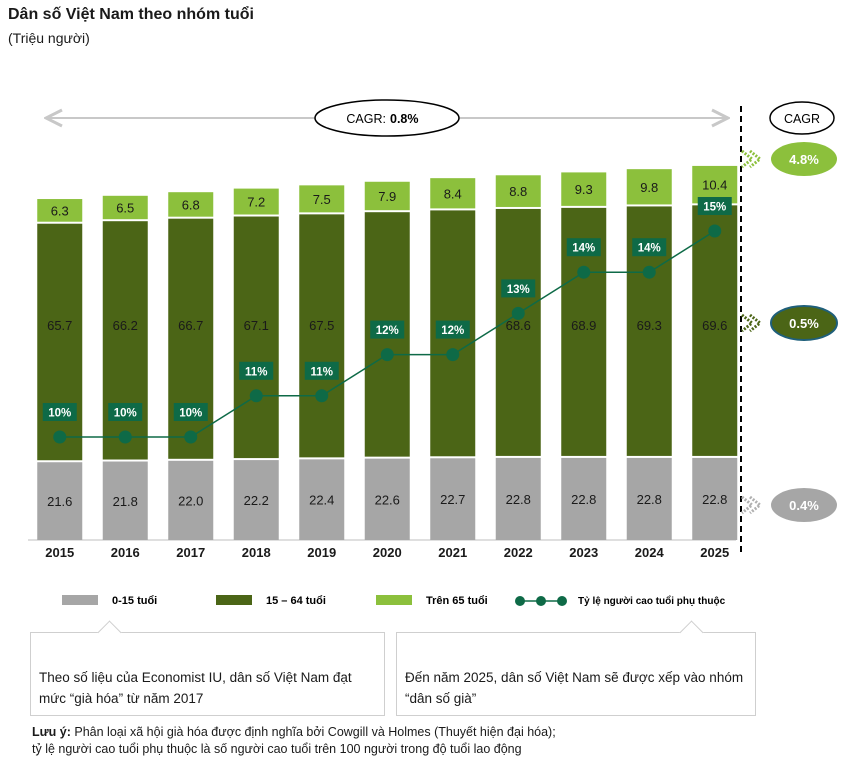 The height and width of the screenshot is (767, 845). What do you see at coordinates (802, 119) in the screenshot?
I see `cagr-header: CAGR` at bounding box center [802, 119].